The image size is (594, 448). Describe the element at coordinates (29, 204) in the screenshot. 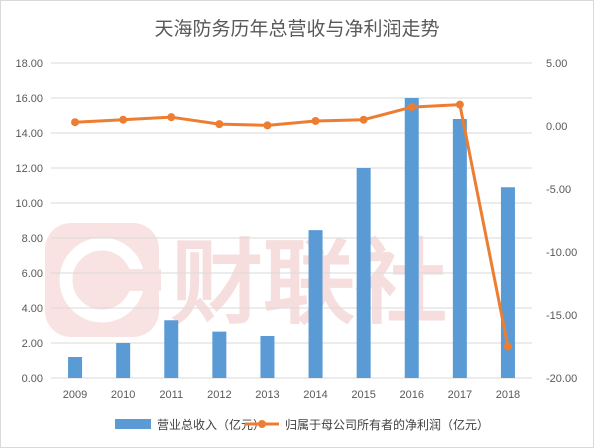

I see `left-tick-label: 10.00` at that location.